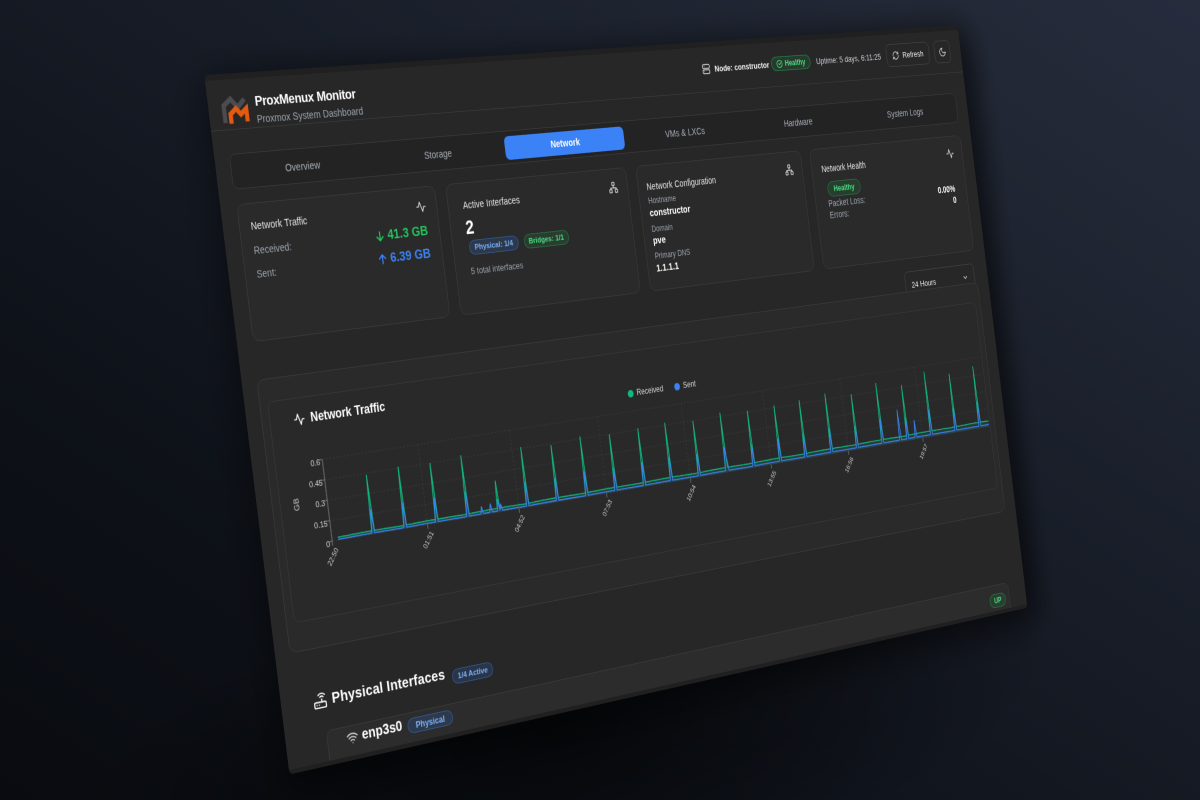 The height and width of the screenshot is (800, 1200). What do you see at coordinates (691, 493) in the screenshot?
I see `svg-text: 10:54` at bounding box center [691, 493].